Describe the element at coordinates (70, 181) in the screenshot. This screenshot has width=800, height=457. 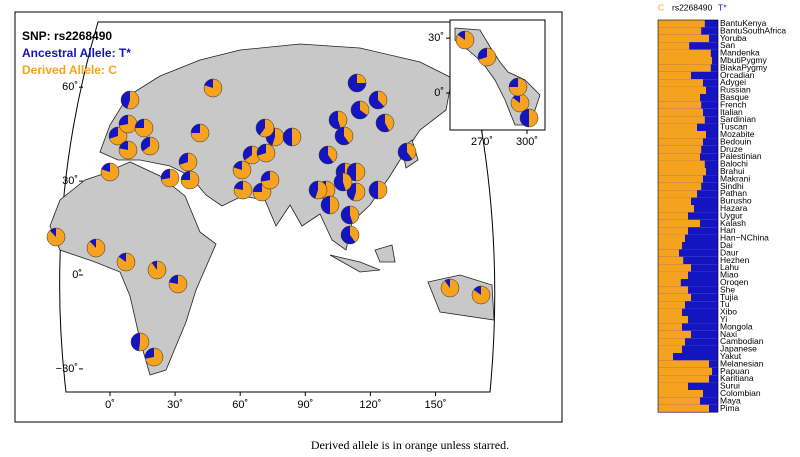
I see `y-tick-label: 30˚` at that location.